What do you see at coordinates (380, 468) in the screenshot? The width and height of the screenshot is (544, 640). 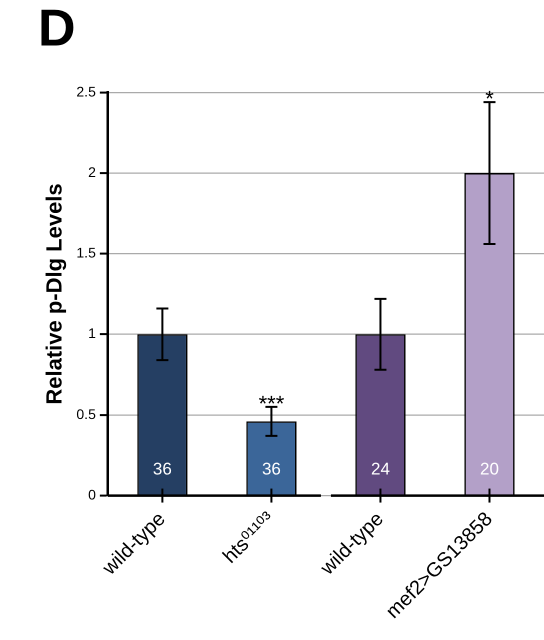 I see `annotation: 24` at bounding box center [380, 468].